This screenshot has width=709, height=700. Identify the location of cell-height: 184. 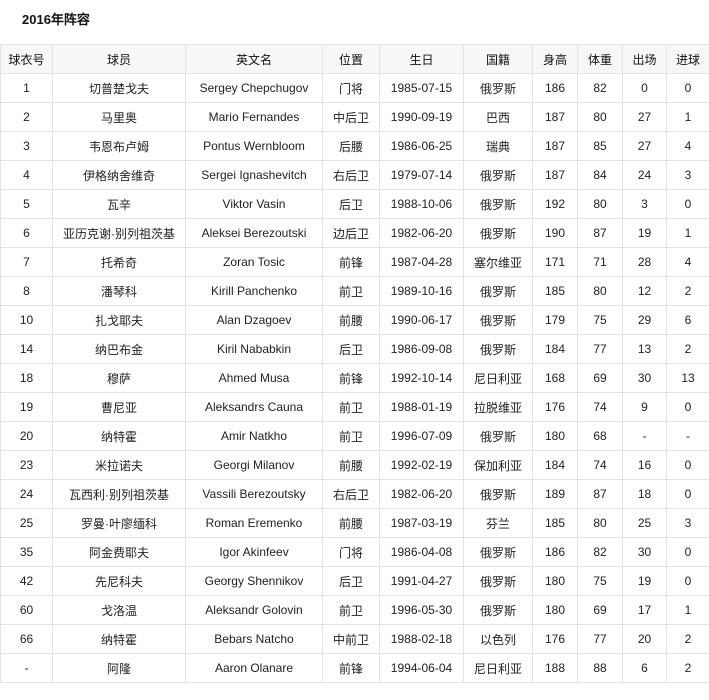
(555, 465).